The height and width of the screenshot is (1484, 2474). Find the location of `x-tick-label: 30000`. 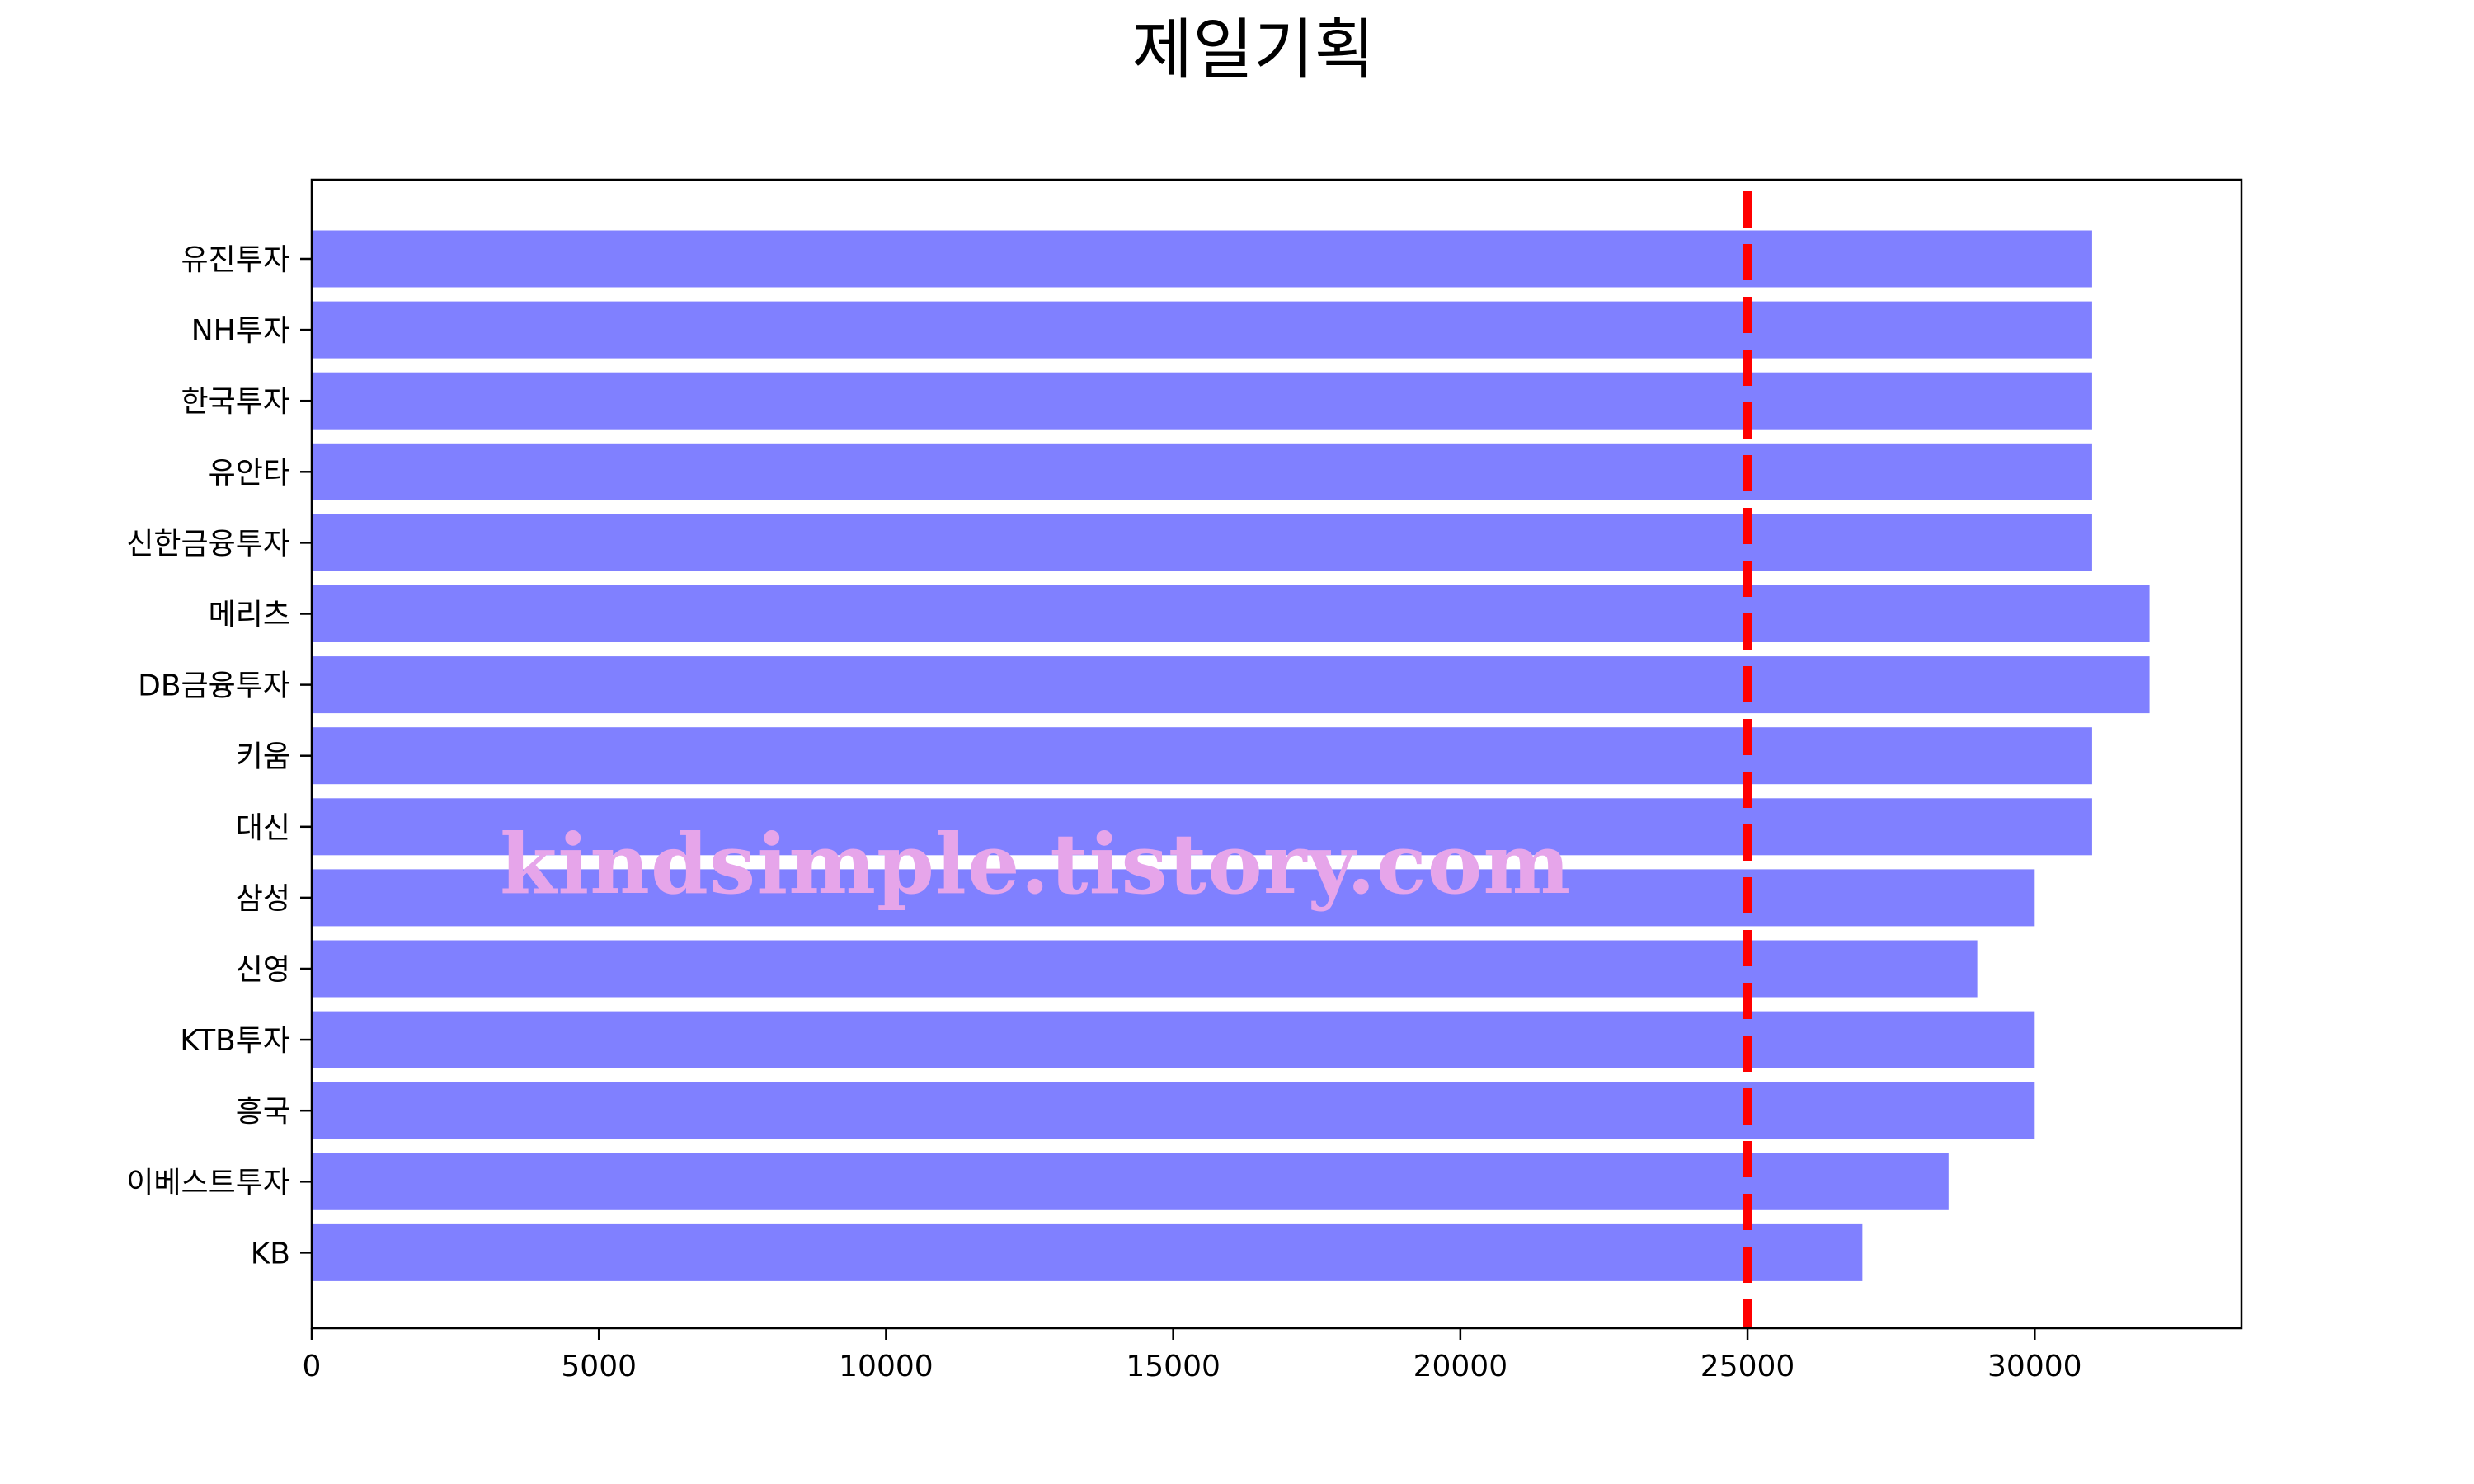

x-tick-label: 30000 is located at coordinates (2034, 1366).